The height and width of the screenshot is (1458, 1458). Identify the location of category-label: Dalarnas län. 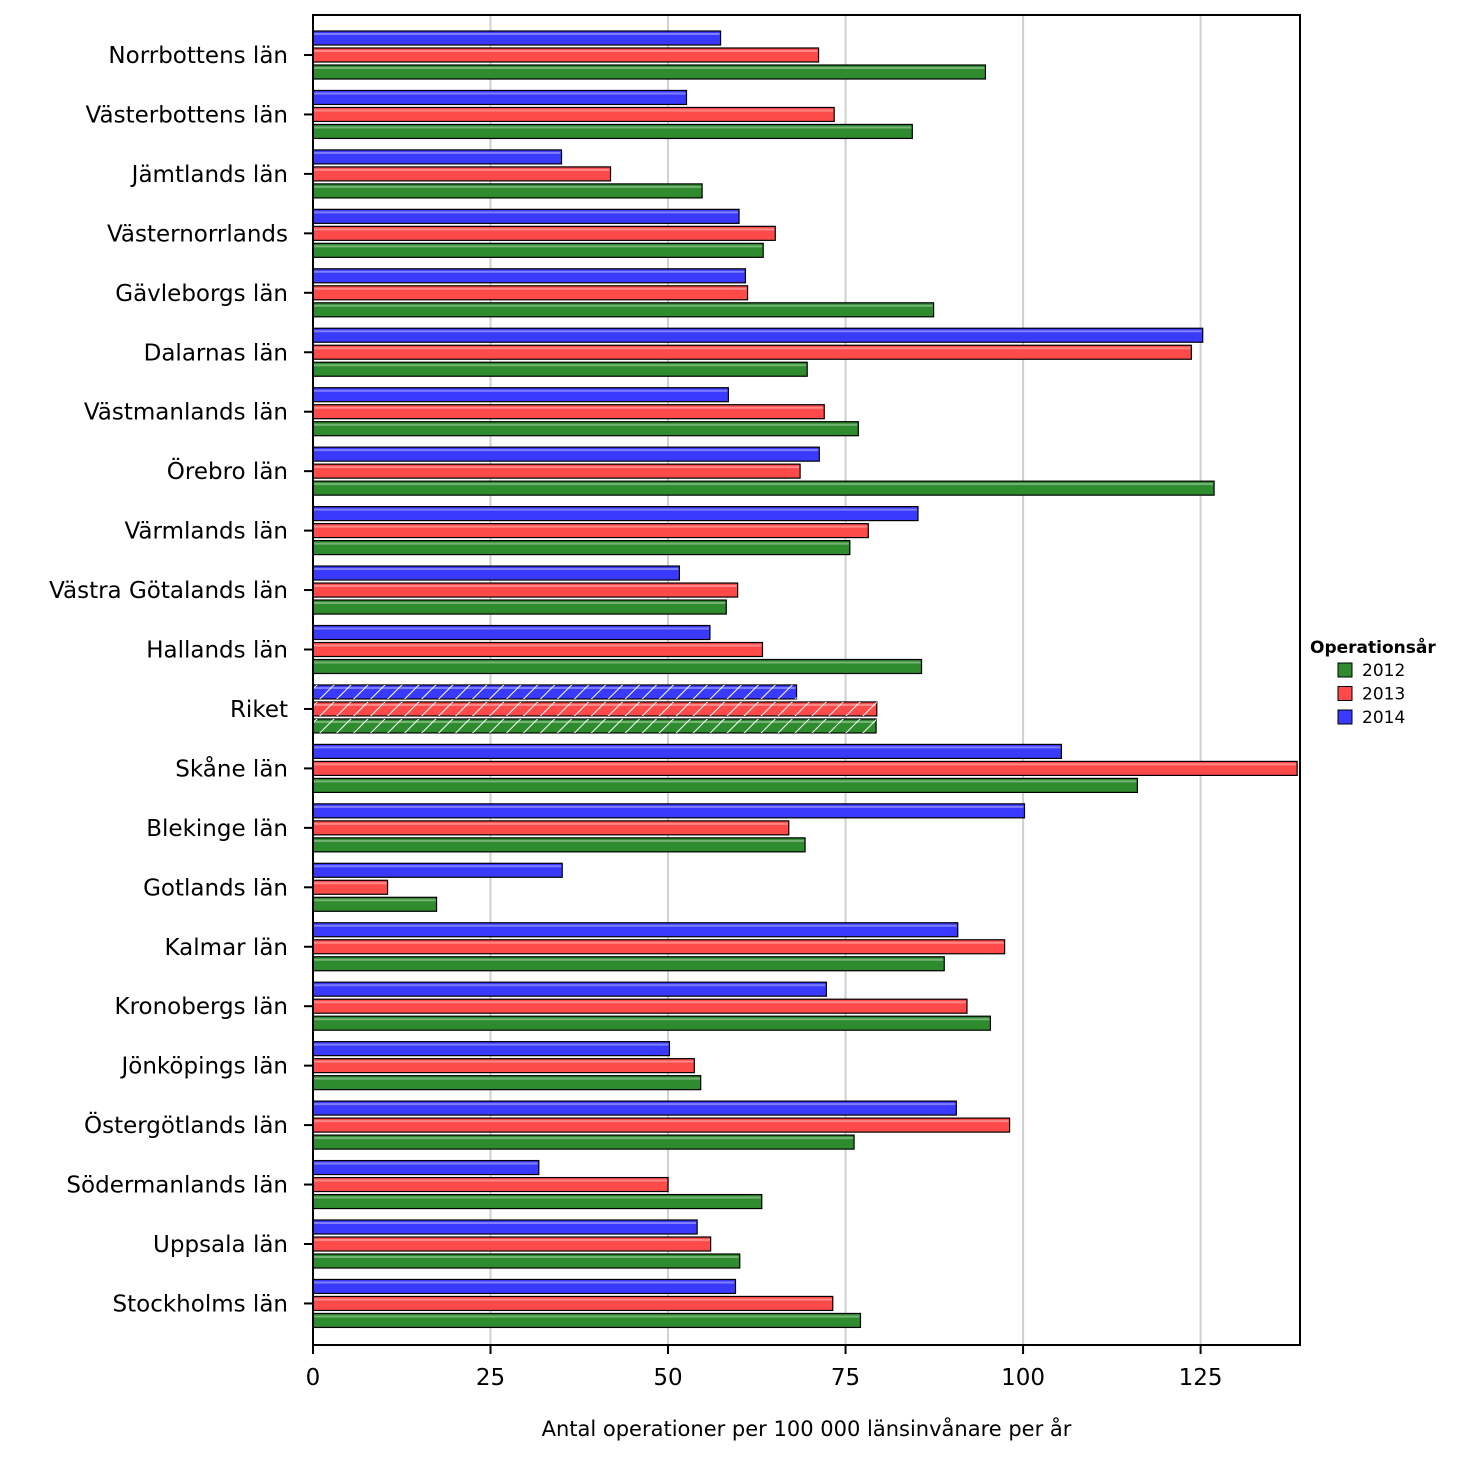
(216, 353).